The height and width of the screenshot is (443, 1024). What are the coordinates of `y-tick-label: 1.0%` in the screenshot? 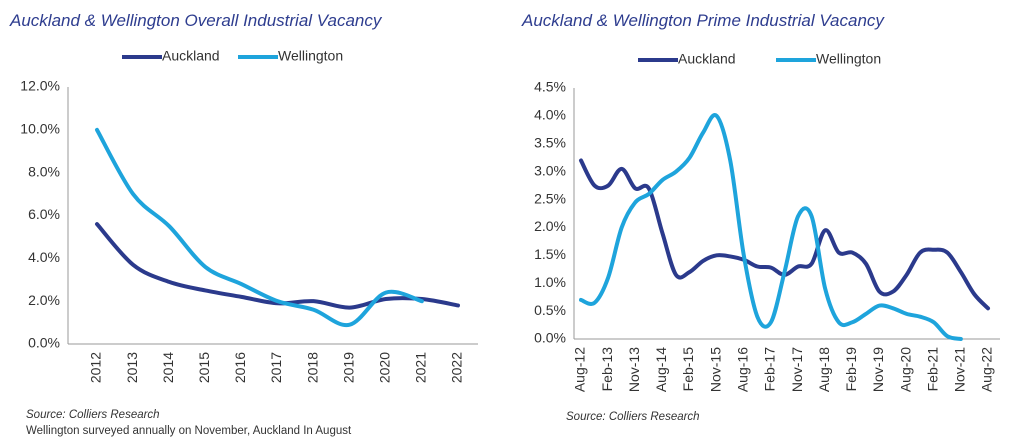 It's located at (550, 282).